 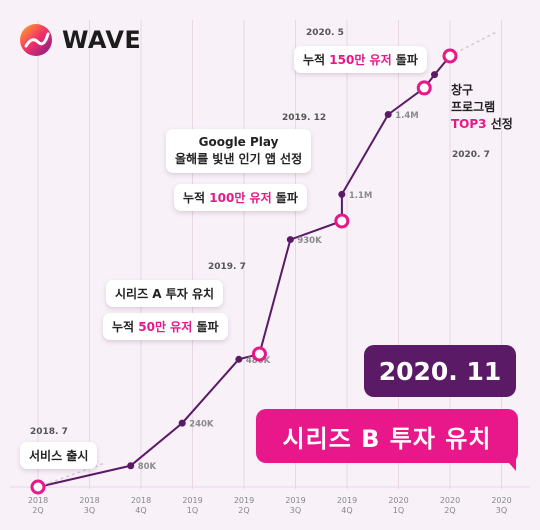 I want to click on users-100-bubble: 누적 100만 유저 돌파, so click(x=240, y=197).